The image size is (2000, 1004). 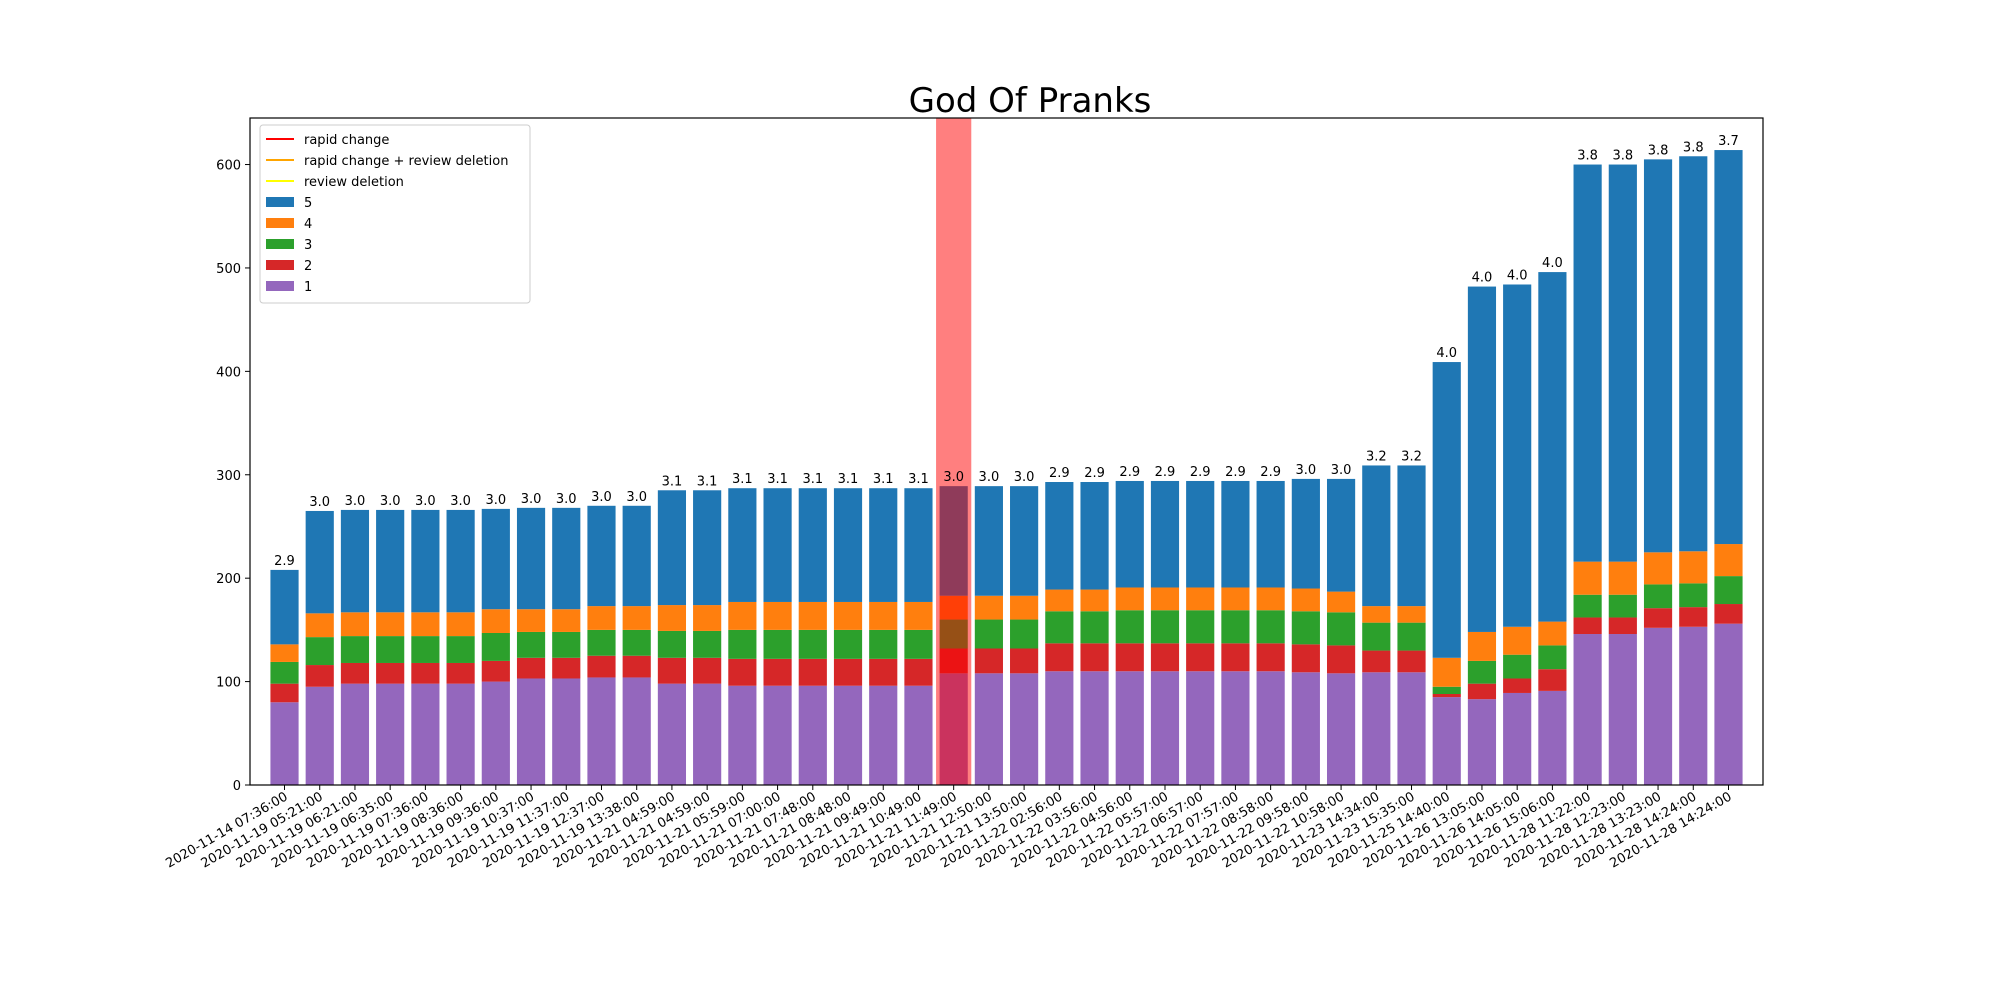 What do you see at coordinates (228, 683) in the screenshot?
I see `y-tick-label: 100` at bounding box center [228, 683].